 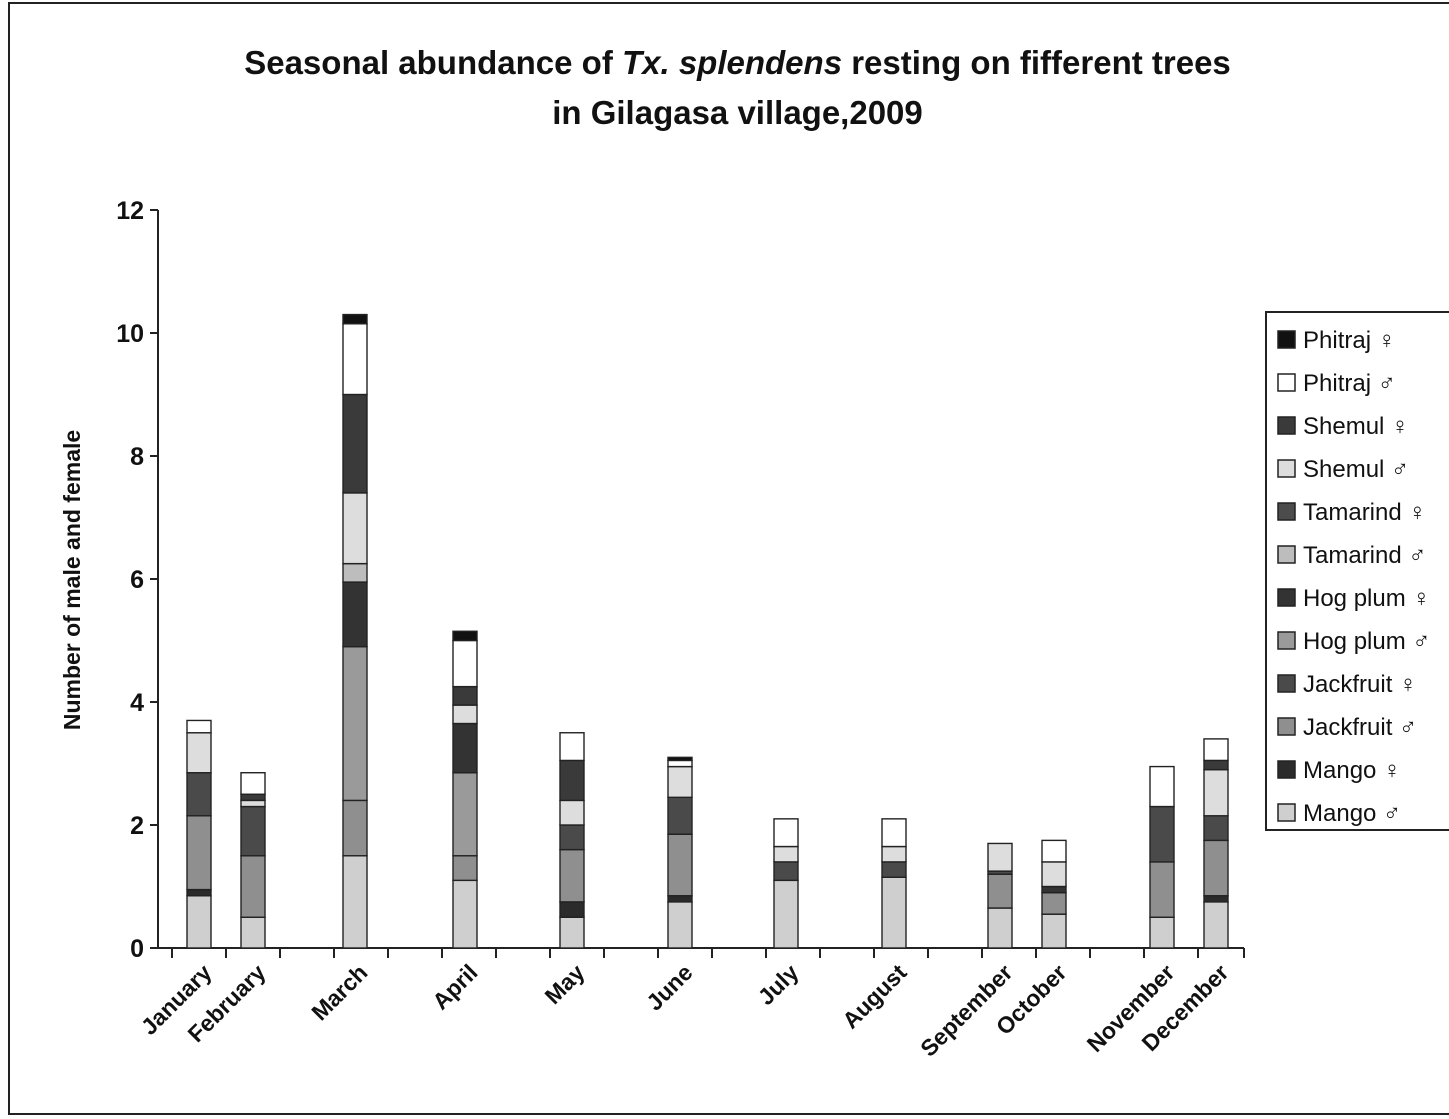 I want to click on legend-entry-shemul-3: Shemul ♂, so click(x=1356, y=469).